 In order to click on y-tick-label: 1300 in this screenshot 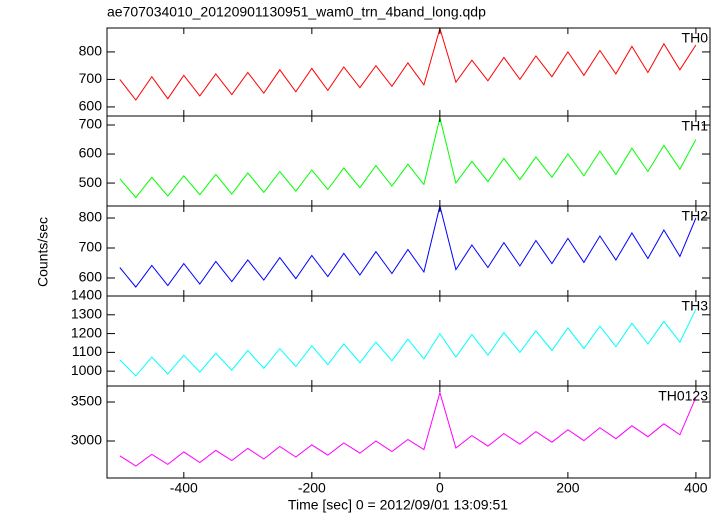, I will do `click(86, 313)`.